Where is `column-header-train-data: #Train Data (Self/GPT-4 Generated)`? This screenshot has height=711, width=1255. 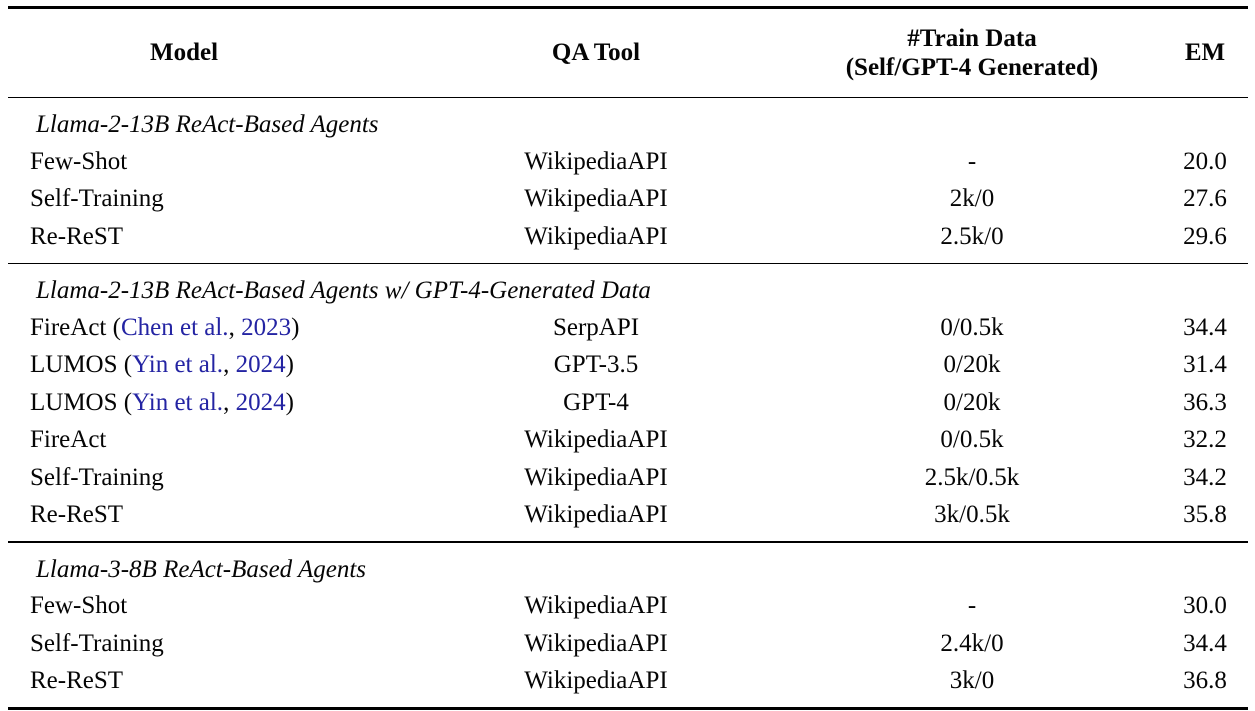
column-header-train-data: #Train Data (Self/GPT-4 Generated) is located at coordinates (972, 53).